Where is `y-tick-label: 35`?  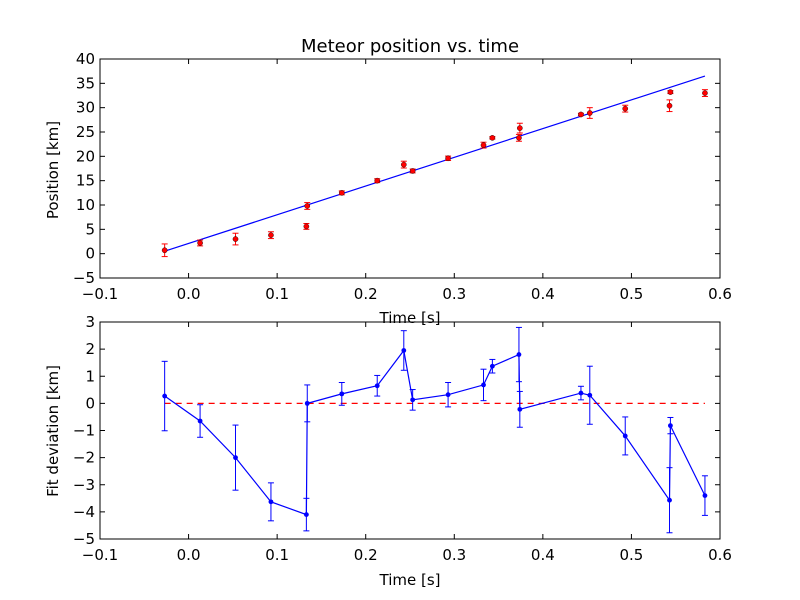 y-tick-label: 35 is located at coordinates (85, 83).